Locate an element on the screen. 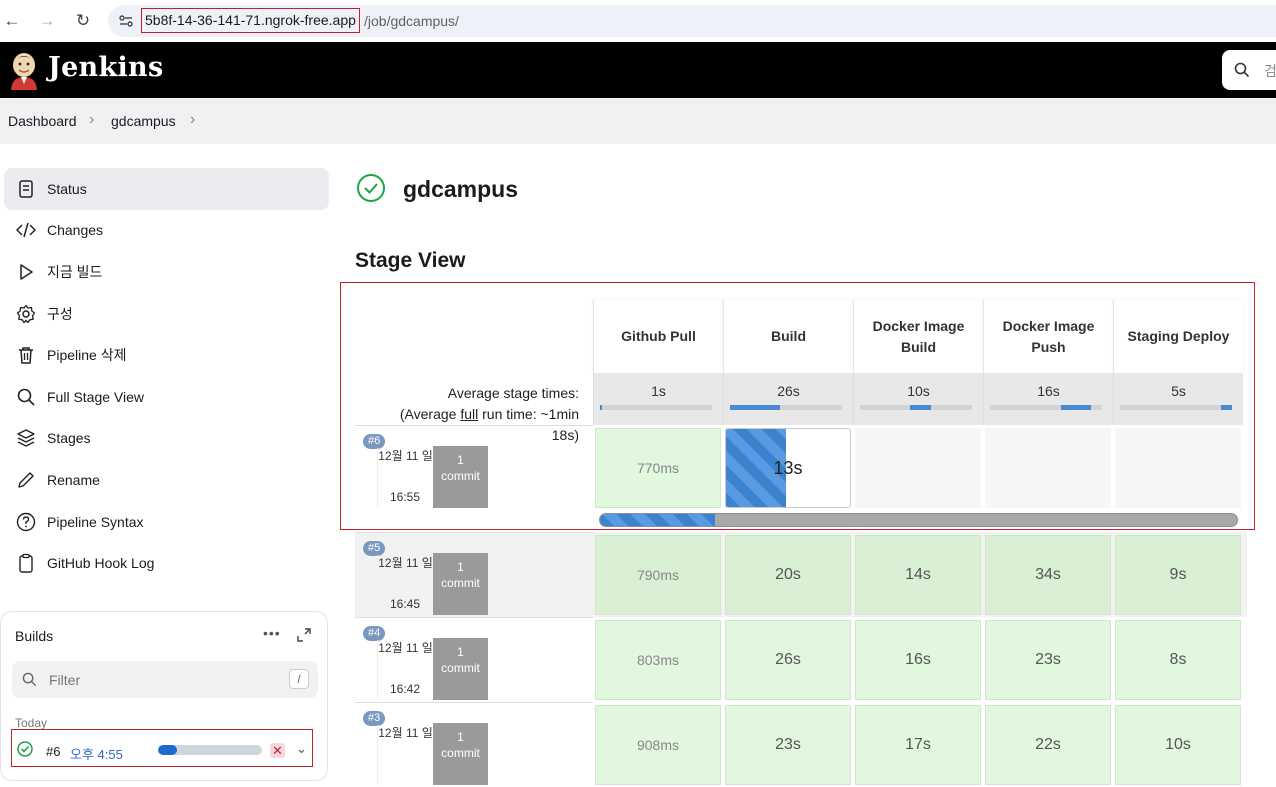 This screenshot has width=1276, height=787. sidebar-item-github-hook-log: GitHub Hook Log is located at coordinates (166, 563).